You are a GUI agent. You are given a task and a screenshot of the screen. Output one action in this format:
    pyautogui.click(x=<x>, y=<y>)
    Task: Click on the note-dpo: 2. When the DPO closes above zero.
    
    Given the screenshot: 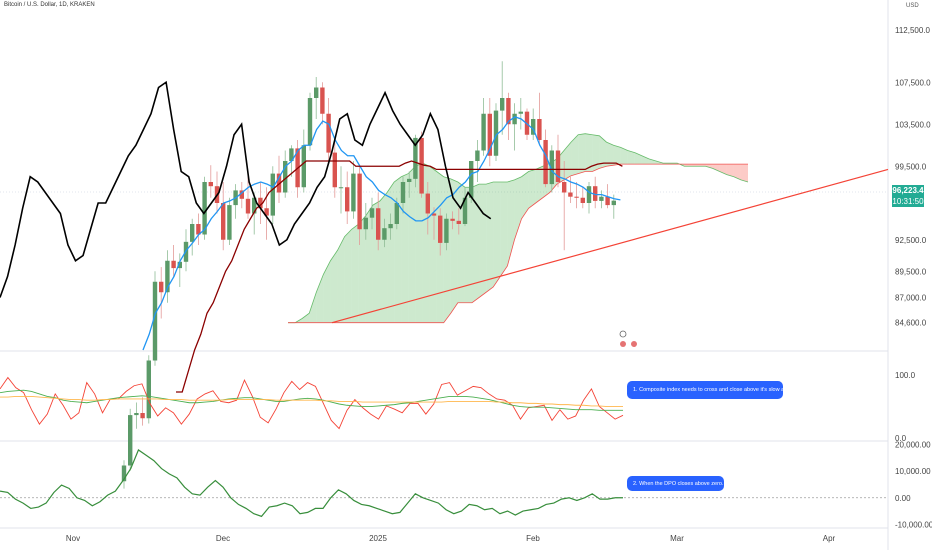 What is the action you would take?
    pyautogui.click(x=675, y=483)
    